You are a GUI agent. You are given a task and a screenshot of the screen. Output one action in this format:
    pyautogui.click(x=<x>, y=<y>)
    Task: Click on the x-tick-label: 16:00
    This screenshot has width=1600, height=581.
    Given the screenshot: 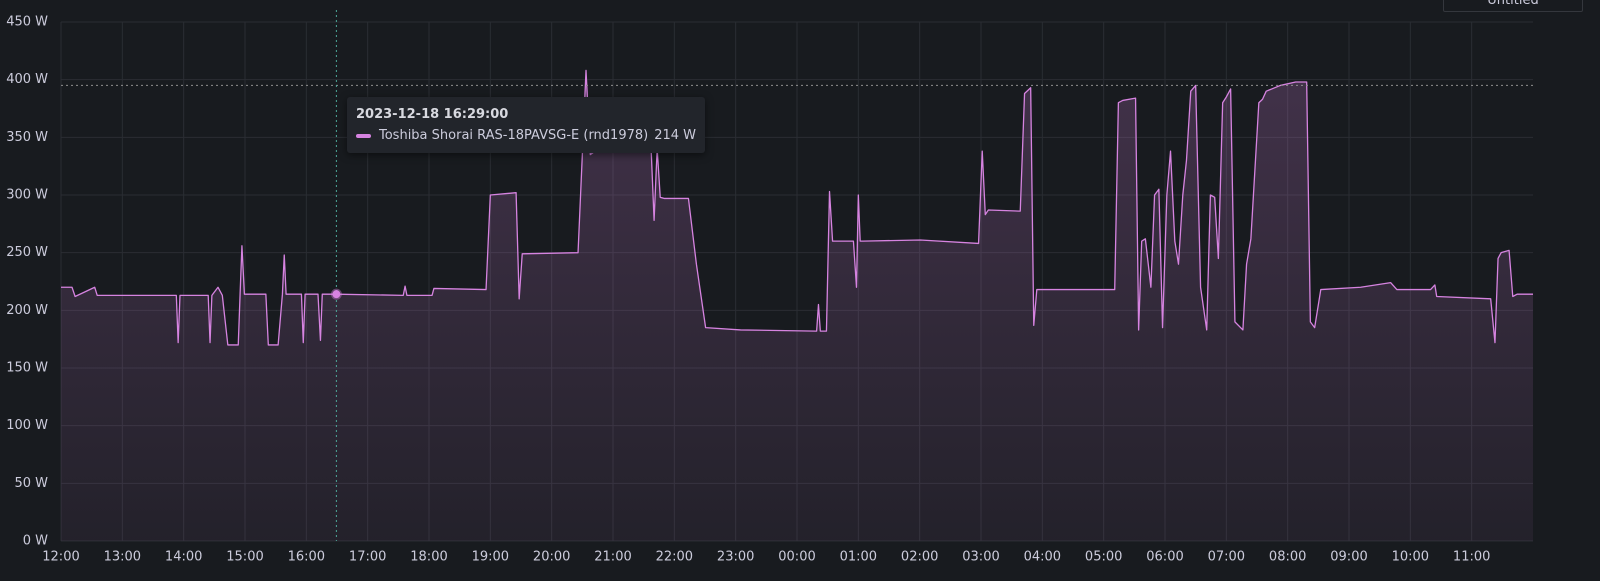 What is the action you would take?
    pyautogui.click(x=306, y=557)
    